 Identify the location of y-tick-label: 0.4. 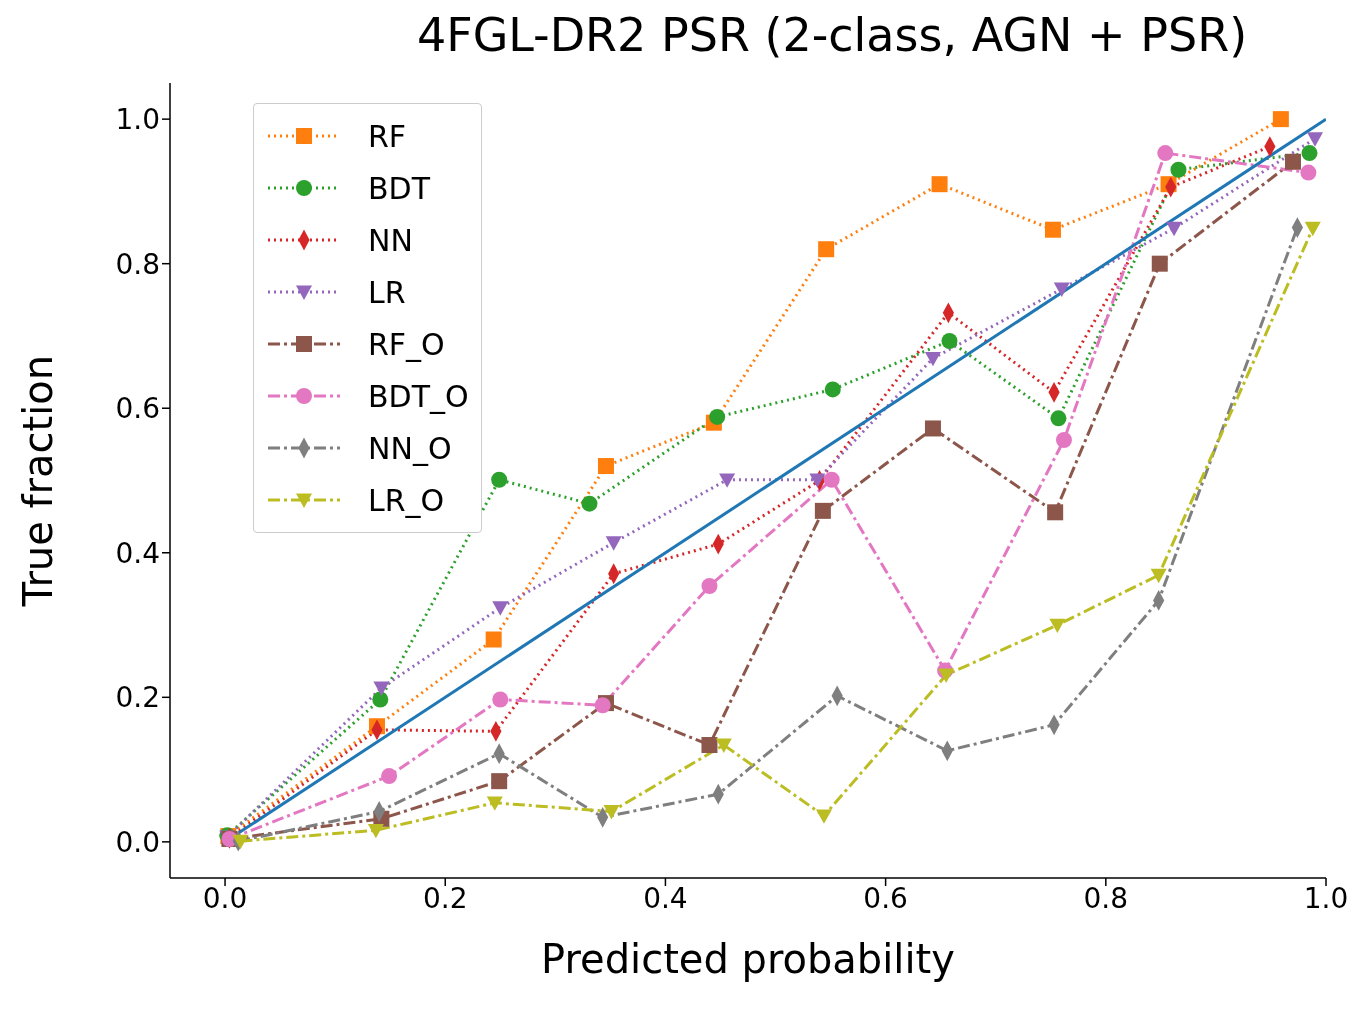
(137, 553).